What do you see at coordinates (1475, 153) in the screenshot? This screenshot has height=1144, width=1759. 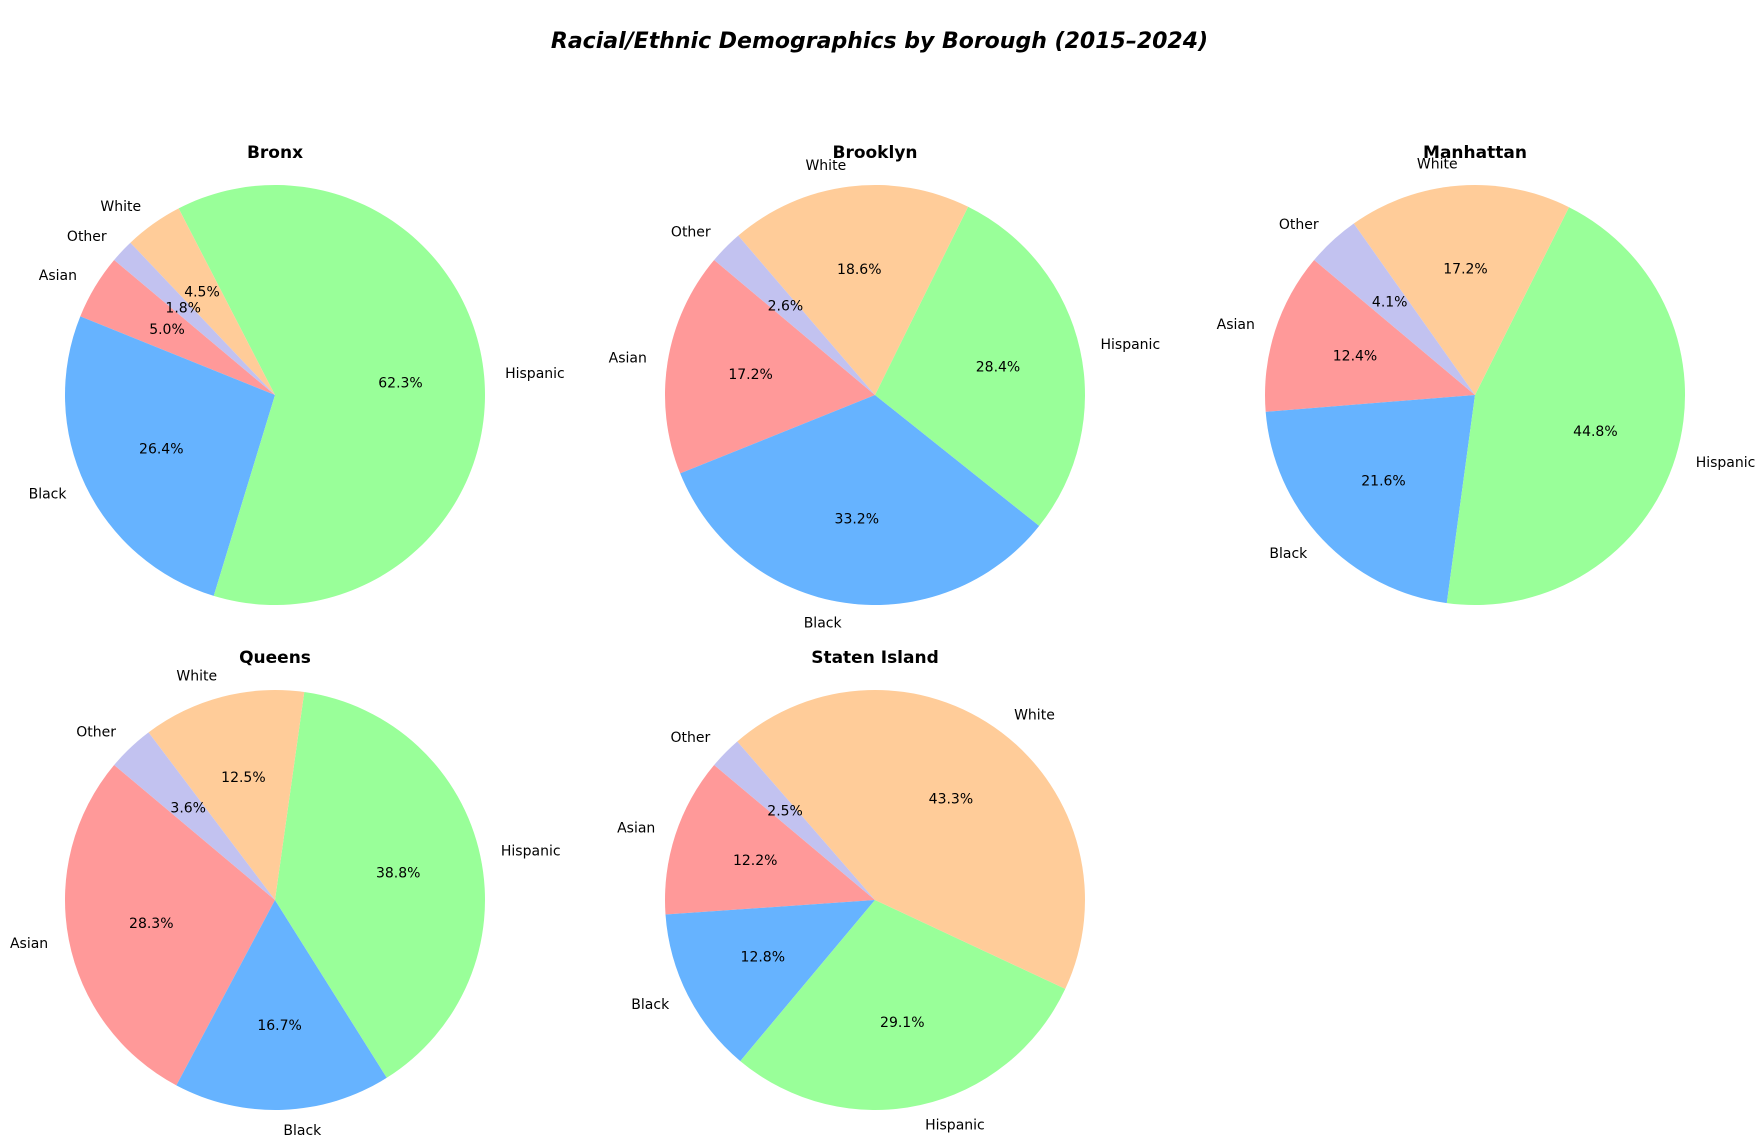 I see `pie-title-manhattan: Manhattan` at bounding box center [1475, 153].